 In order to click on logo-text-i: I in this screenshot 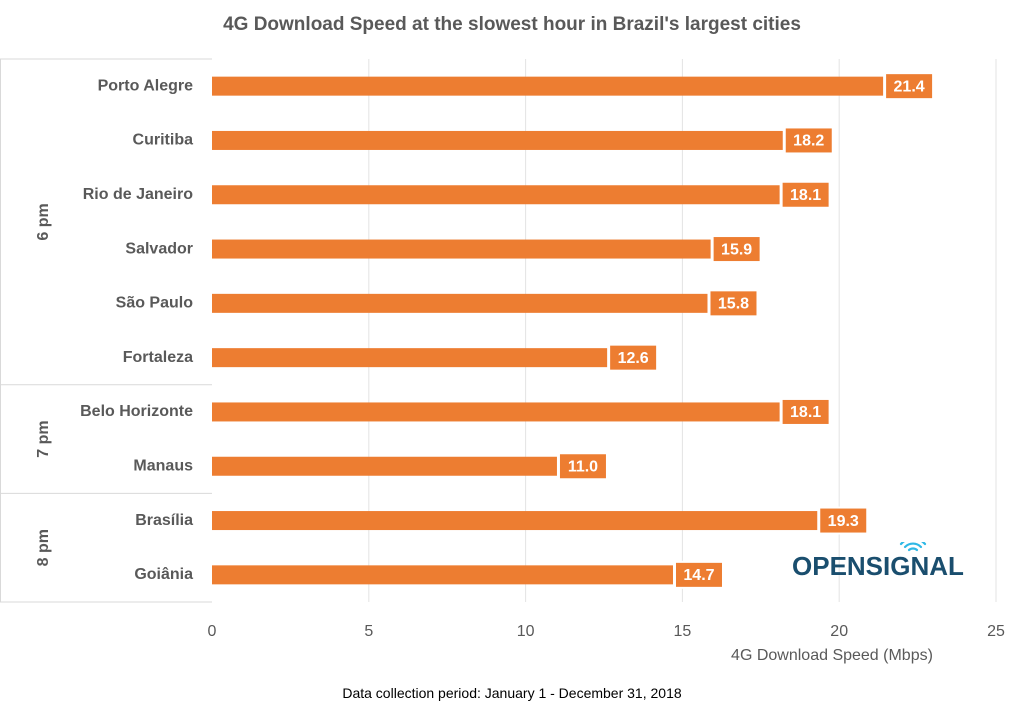, I will do `click(886, 566)`.